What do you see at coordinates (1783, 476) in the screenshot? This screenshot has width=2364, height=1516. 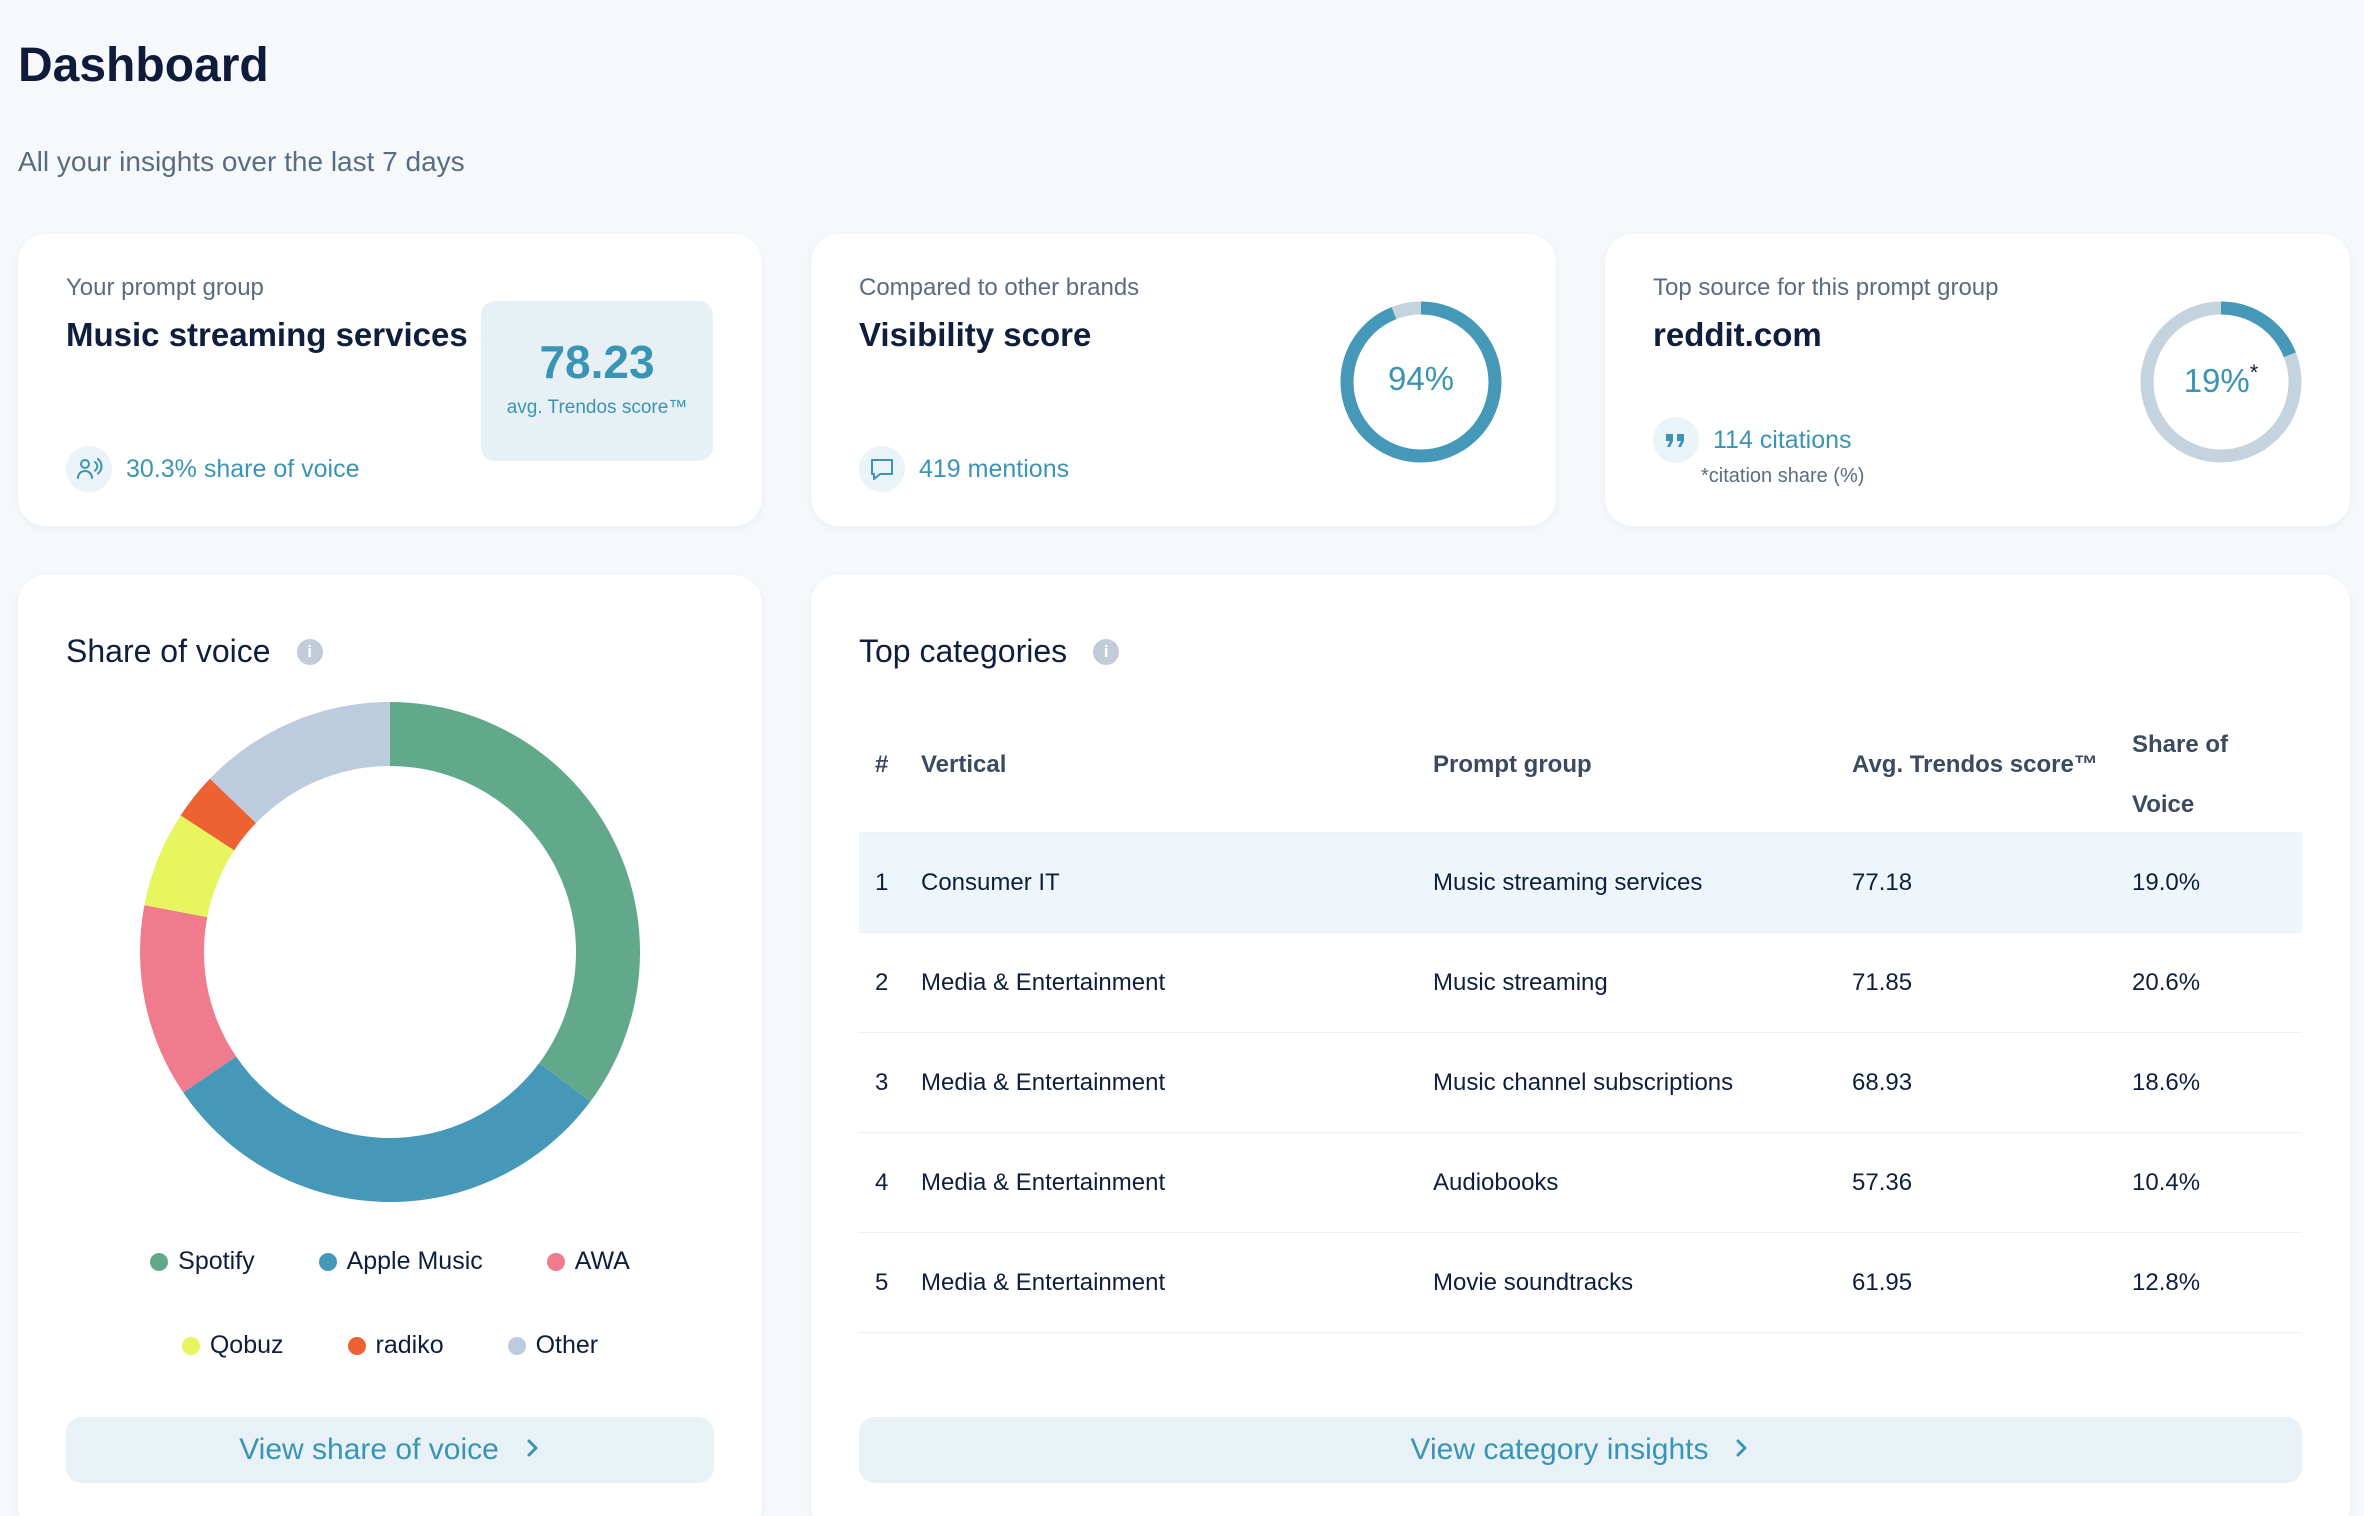 I see `citation-note: *citation share (%)` at bounding box center [1783, 476].